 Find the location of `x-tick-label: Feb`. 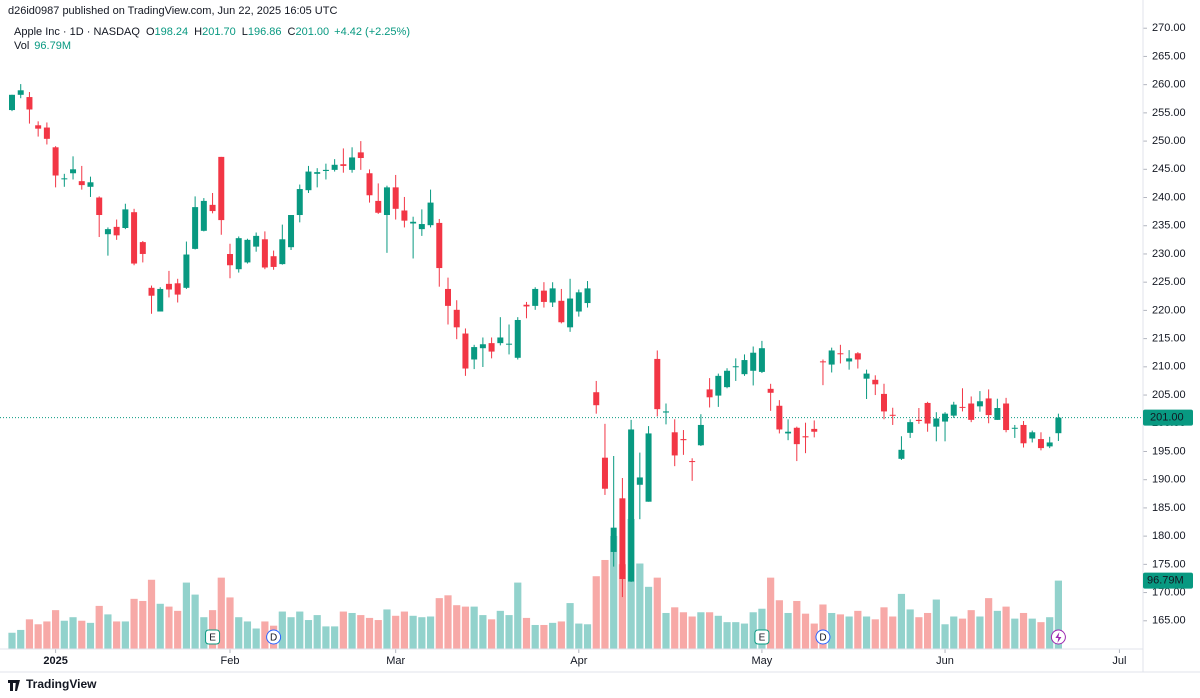

x-tick-label: Feb is located at coordinates (230, 661).